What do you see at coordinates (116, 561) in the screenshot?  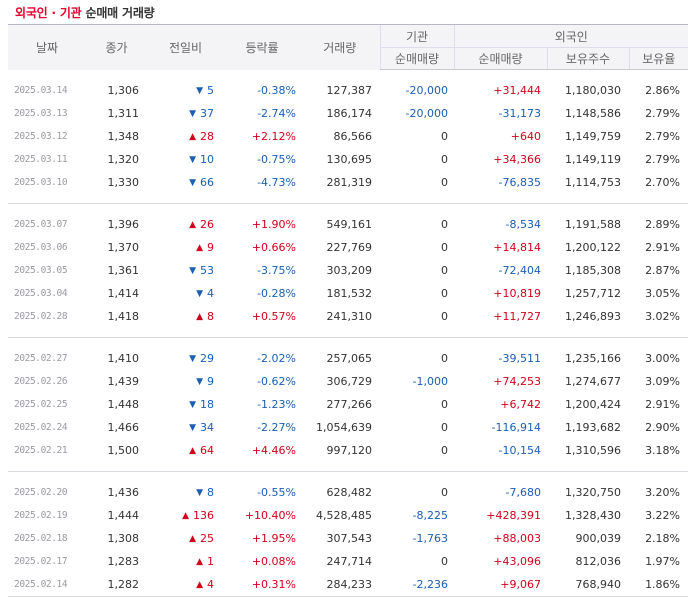 I see `cell-close: 1,283` at bounding box center [116, 561].